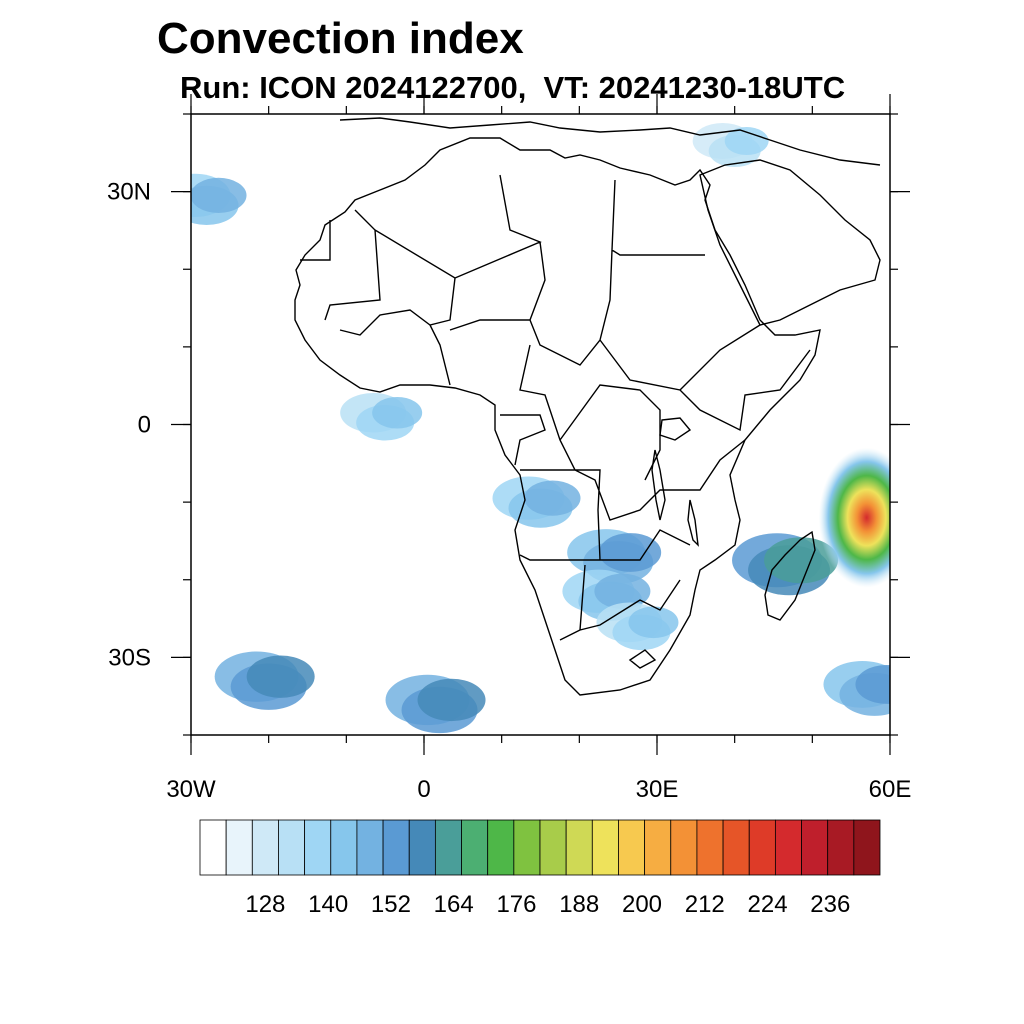 The image size is (1024, 1024). I want to click on lat-tick-label: 0, so click(144, 425).